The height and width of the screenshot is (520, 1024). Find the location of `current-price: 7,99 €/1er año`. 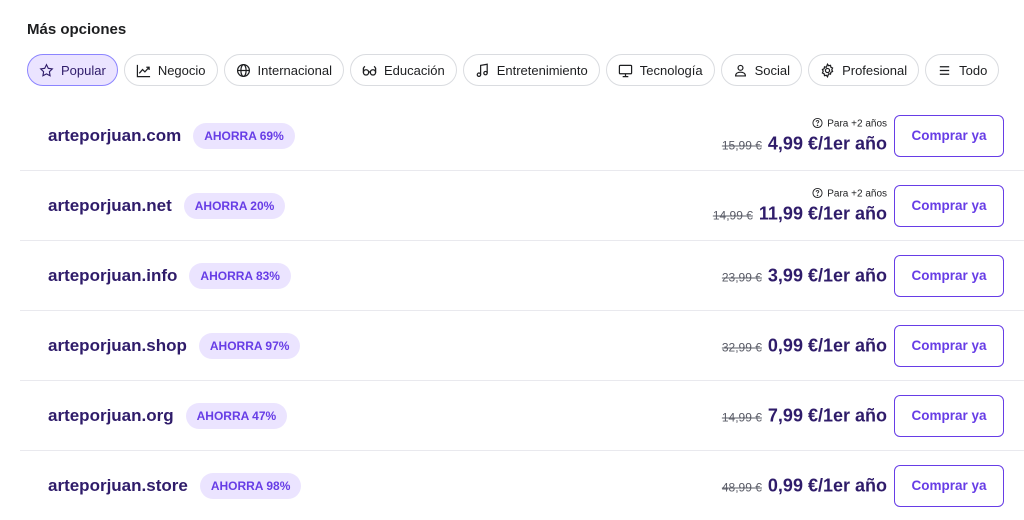

current-price: 7,99 €/1er año is located at coordinates (827, 415).